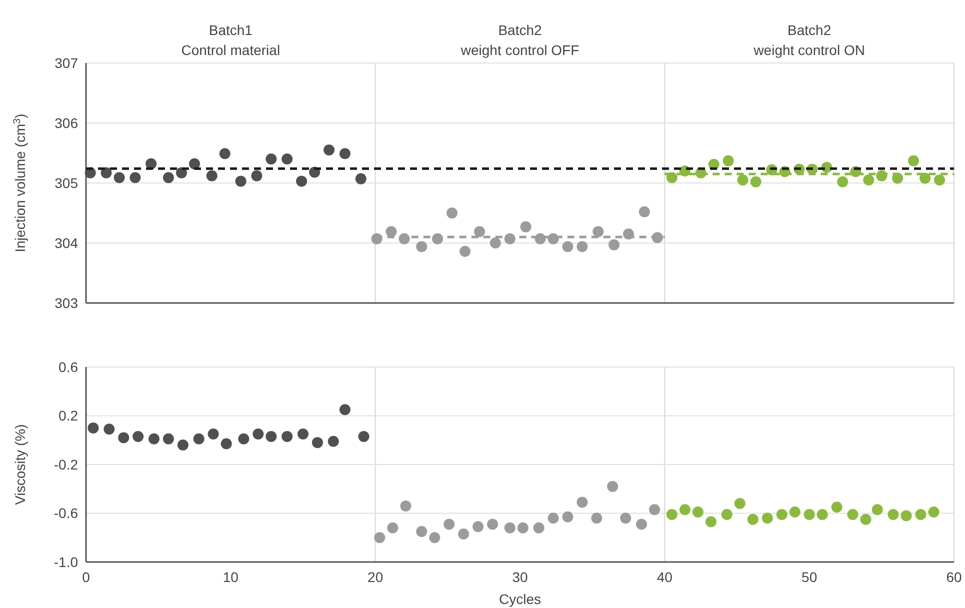 The height and width of the screenshot is (608, 965). What do you see at coordinates (66, 513) in the screenshot?
I see `y-tick-label: -0.6` at bounding box center [66, 513].